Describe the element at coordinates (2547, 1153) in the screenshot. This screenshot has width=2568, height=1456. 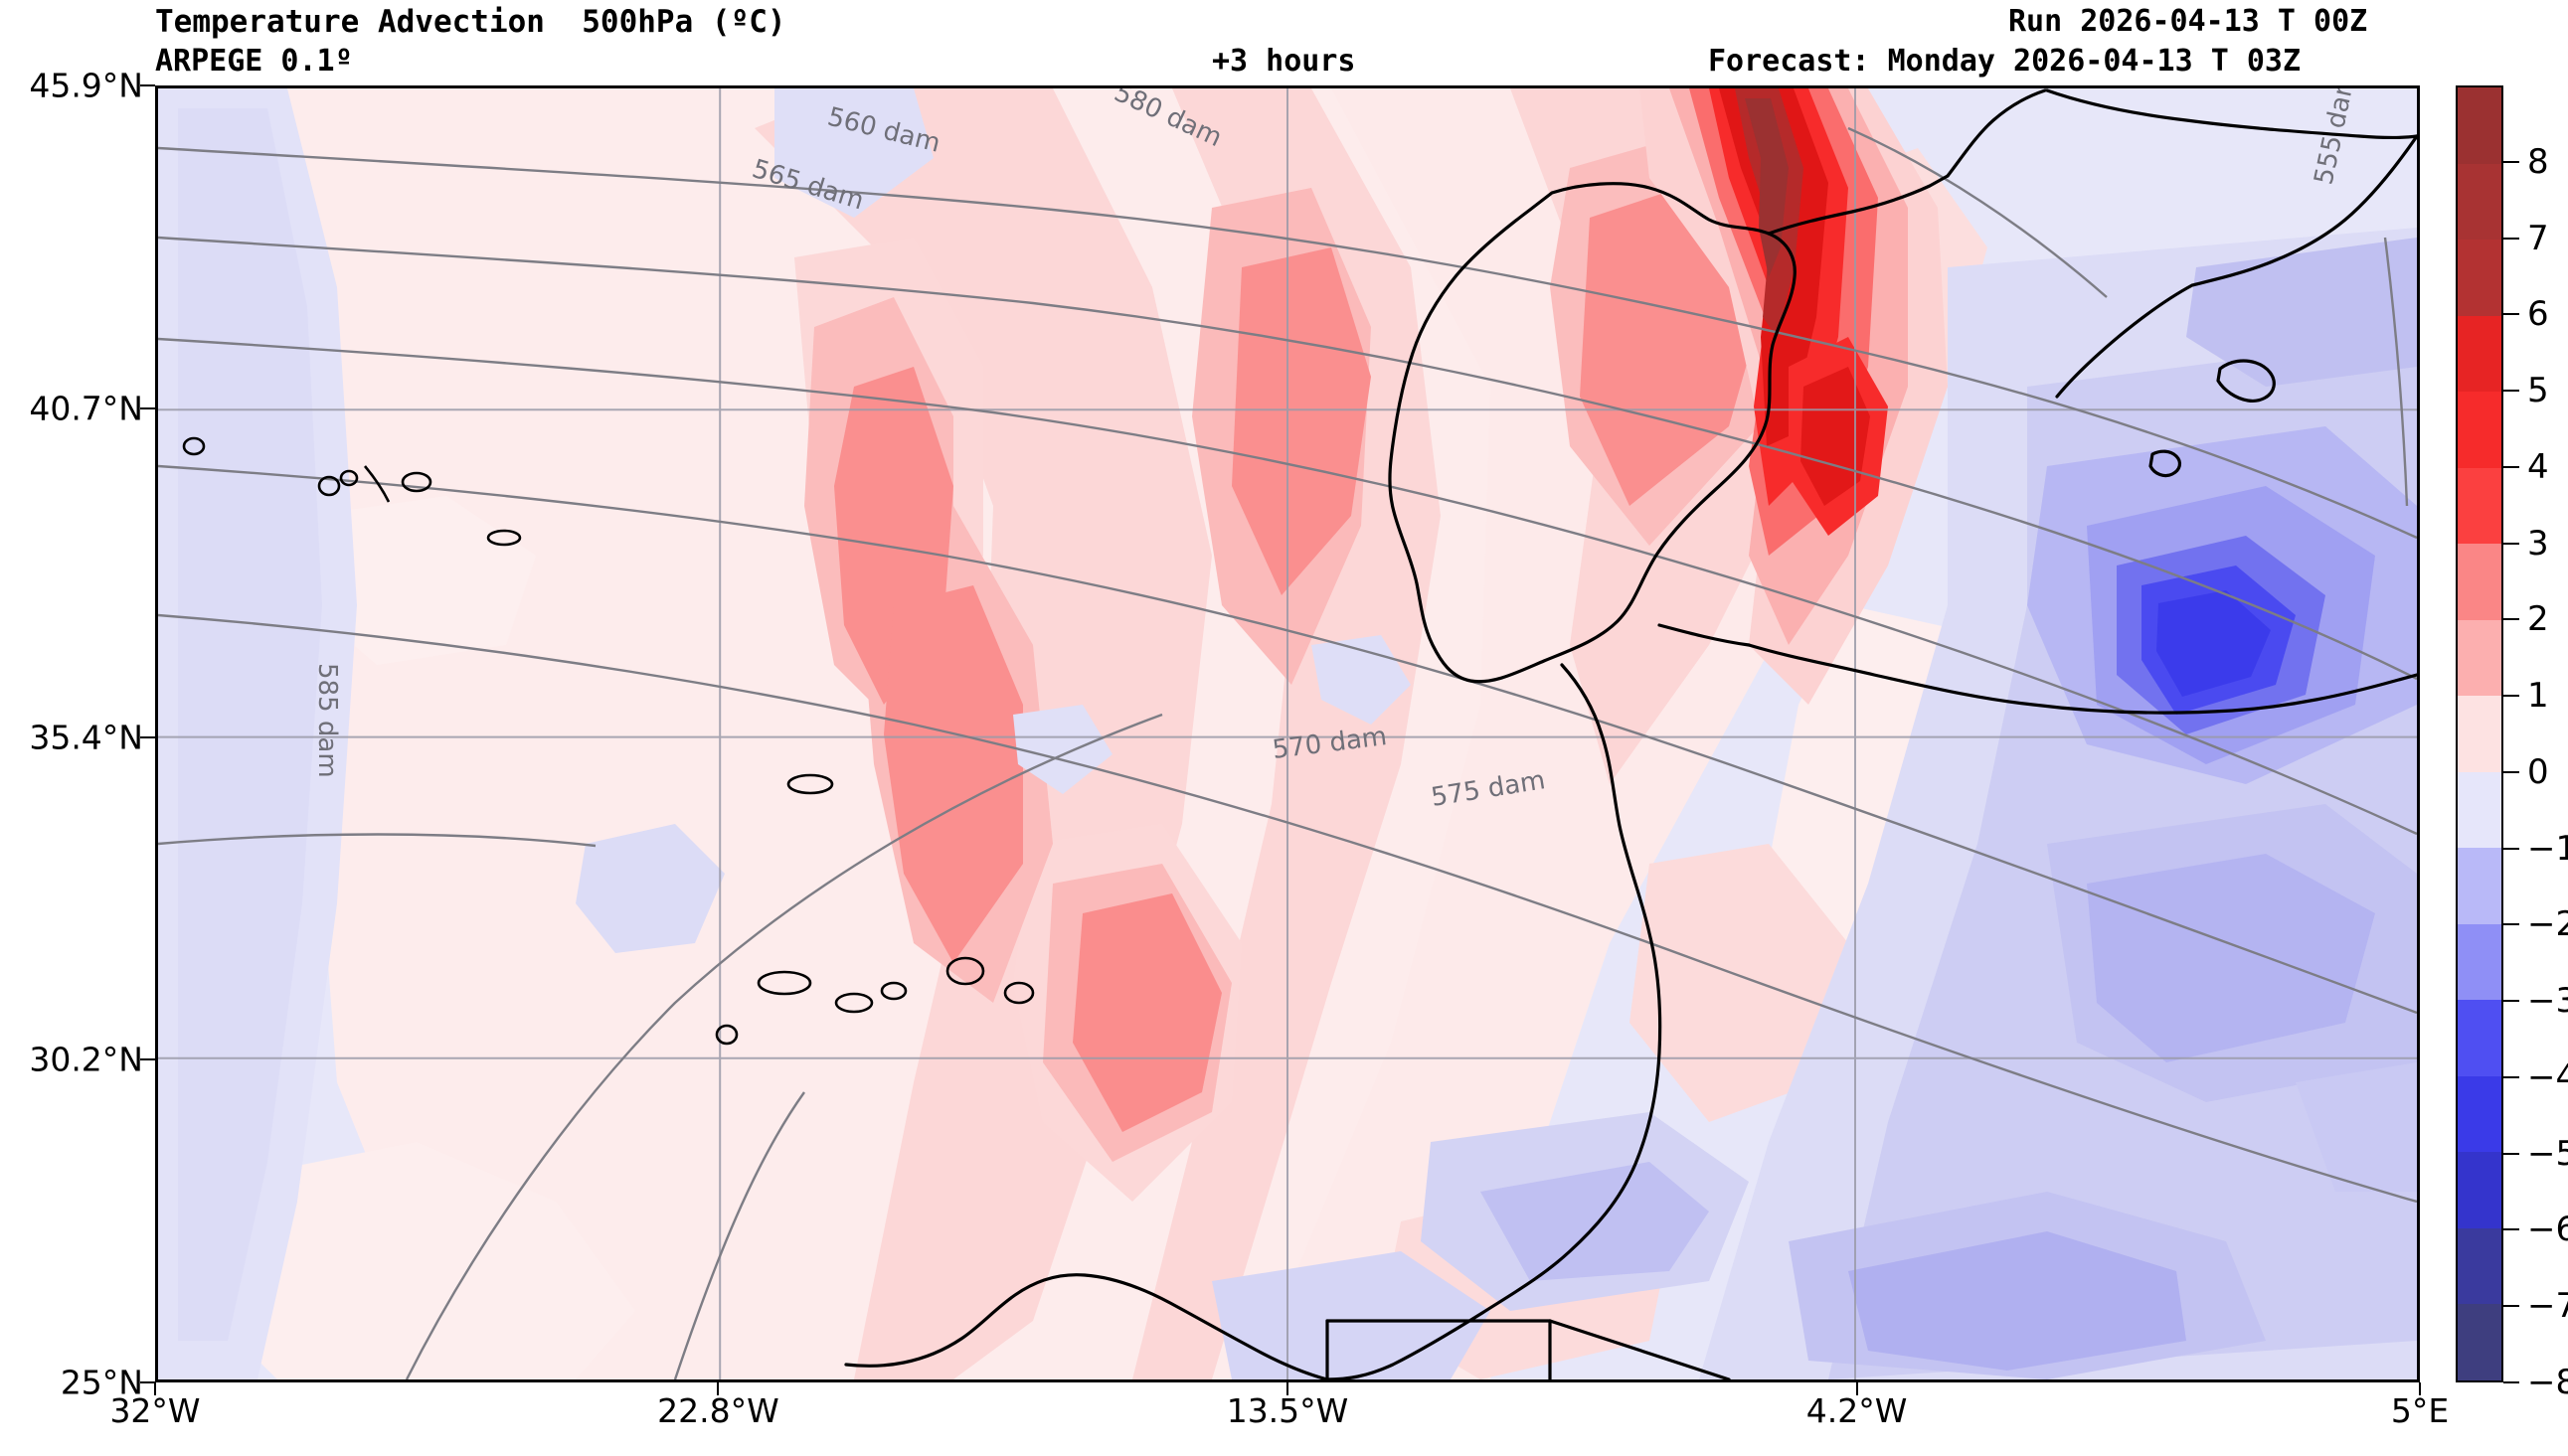
I see `colorbar-tick-label-13: −5` at that location.